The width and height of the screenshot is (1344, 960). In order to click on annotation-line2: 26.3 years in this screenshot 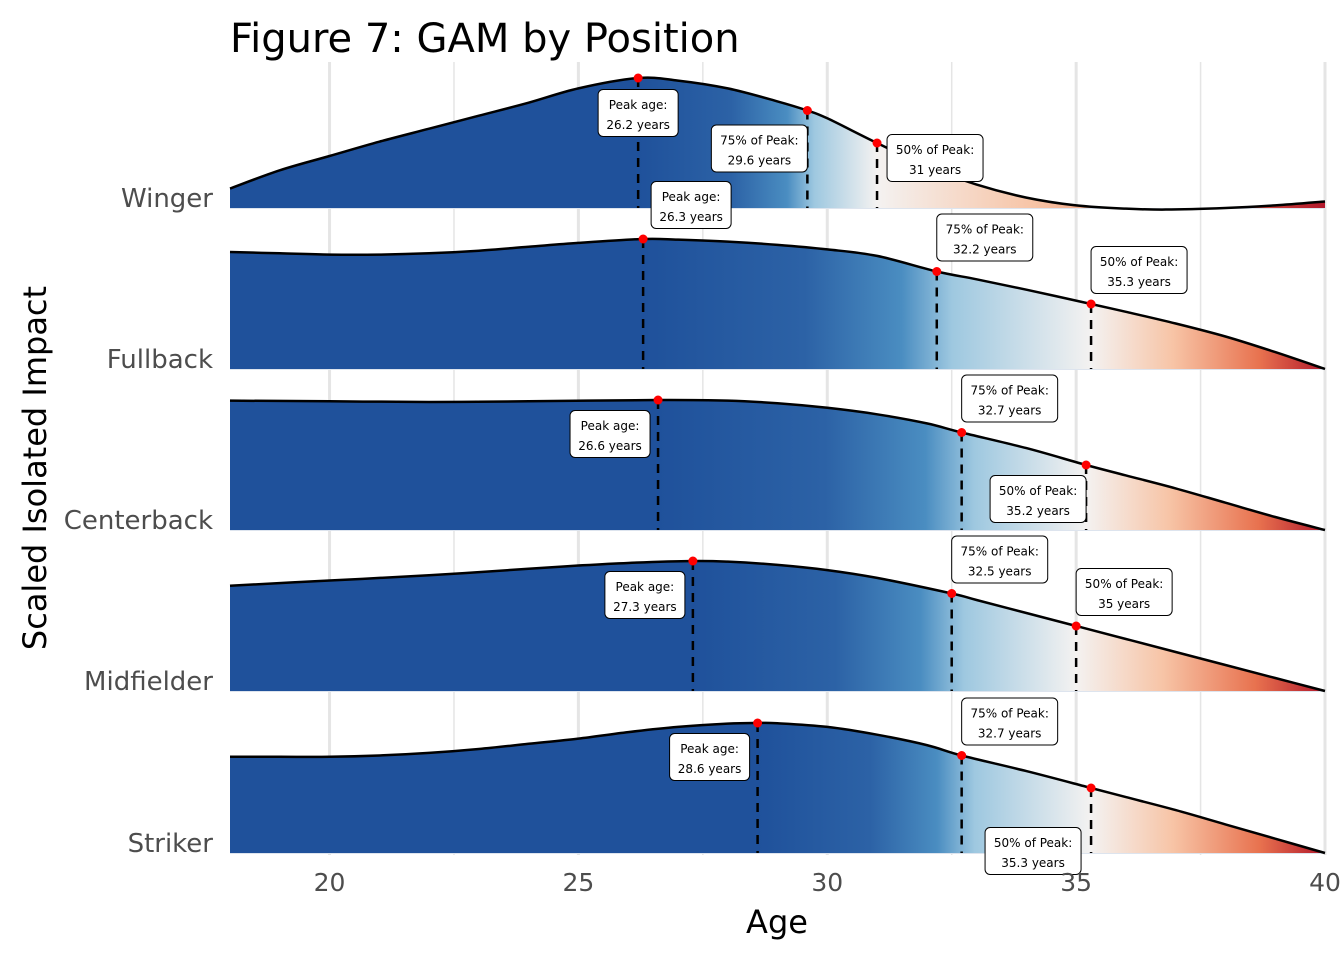, I will do `click(691, 217)`.